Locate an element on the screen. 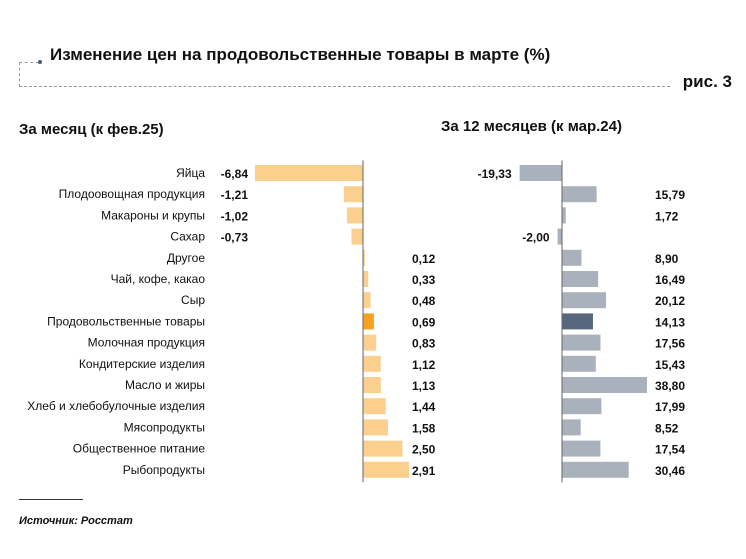 The width and height of the screenshot is (746, 559). month-value-label: 1,58 is located at coordinates (424, 428).